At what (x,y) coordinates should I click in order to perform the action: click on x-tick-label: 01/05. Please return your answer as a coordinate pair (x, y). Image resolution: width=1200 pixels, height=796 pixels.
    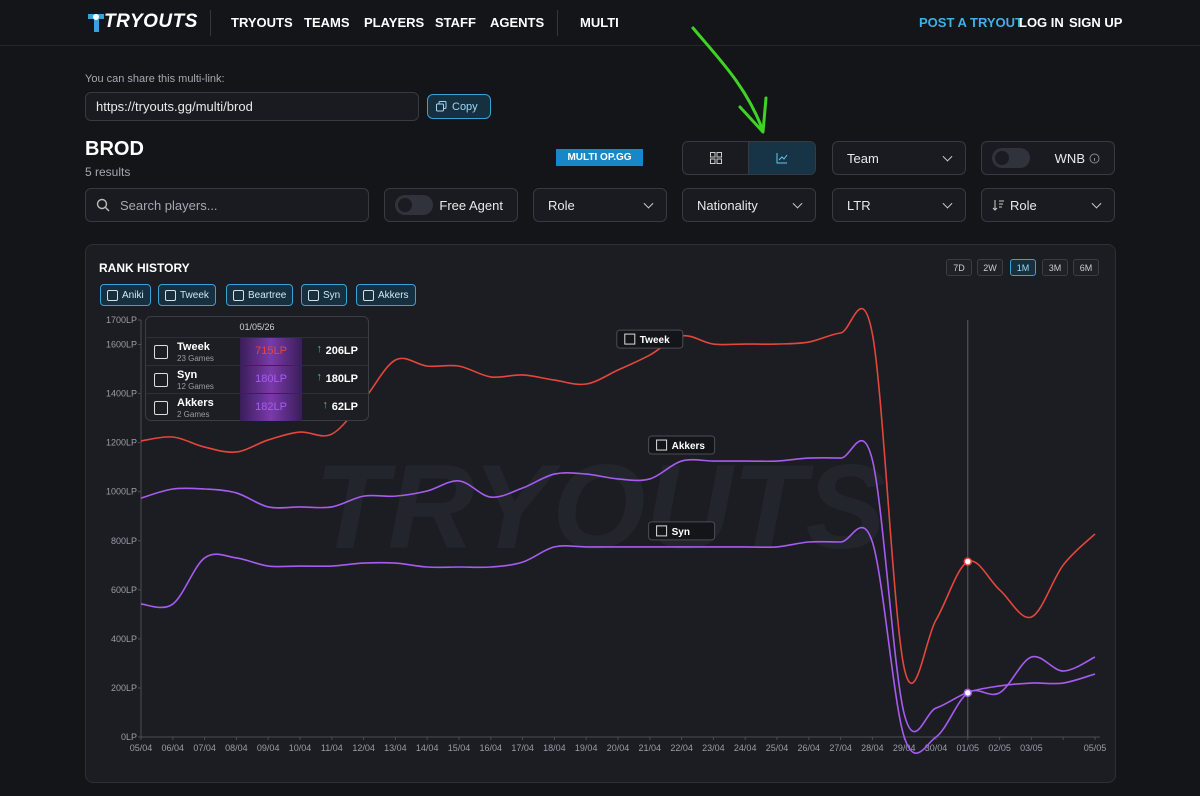
    Looking at the image, I should click on (968, 748).